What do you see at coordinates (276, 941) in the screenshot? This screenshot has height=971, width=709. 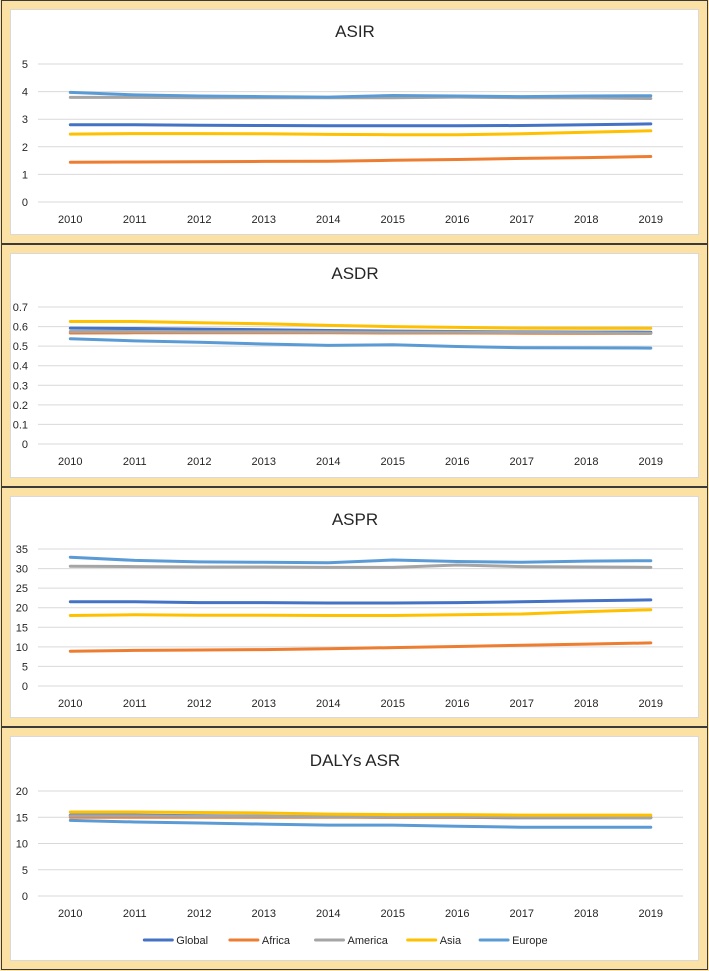 I see `legend-label-africa: Africa` at bounding box center [276, 941].